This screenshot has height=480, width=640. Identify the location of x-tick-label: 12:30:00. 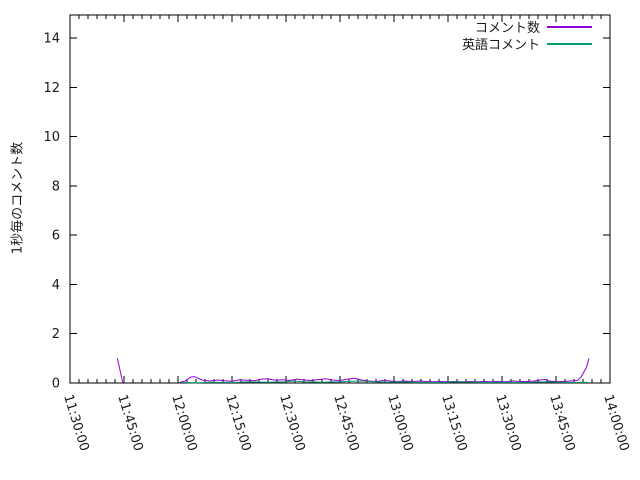
(291, 423).